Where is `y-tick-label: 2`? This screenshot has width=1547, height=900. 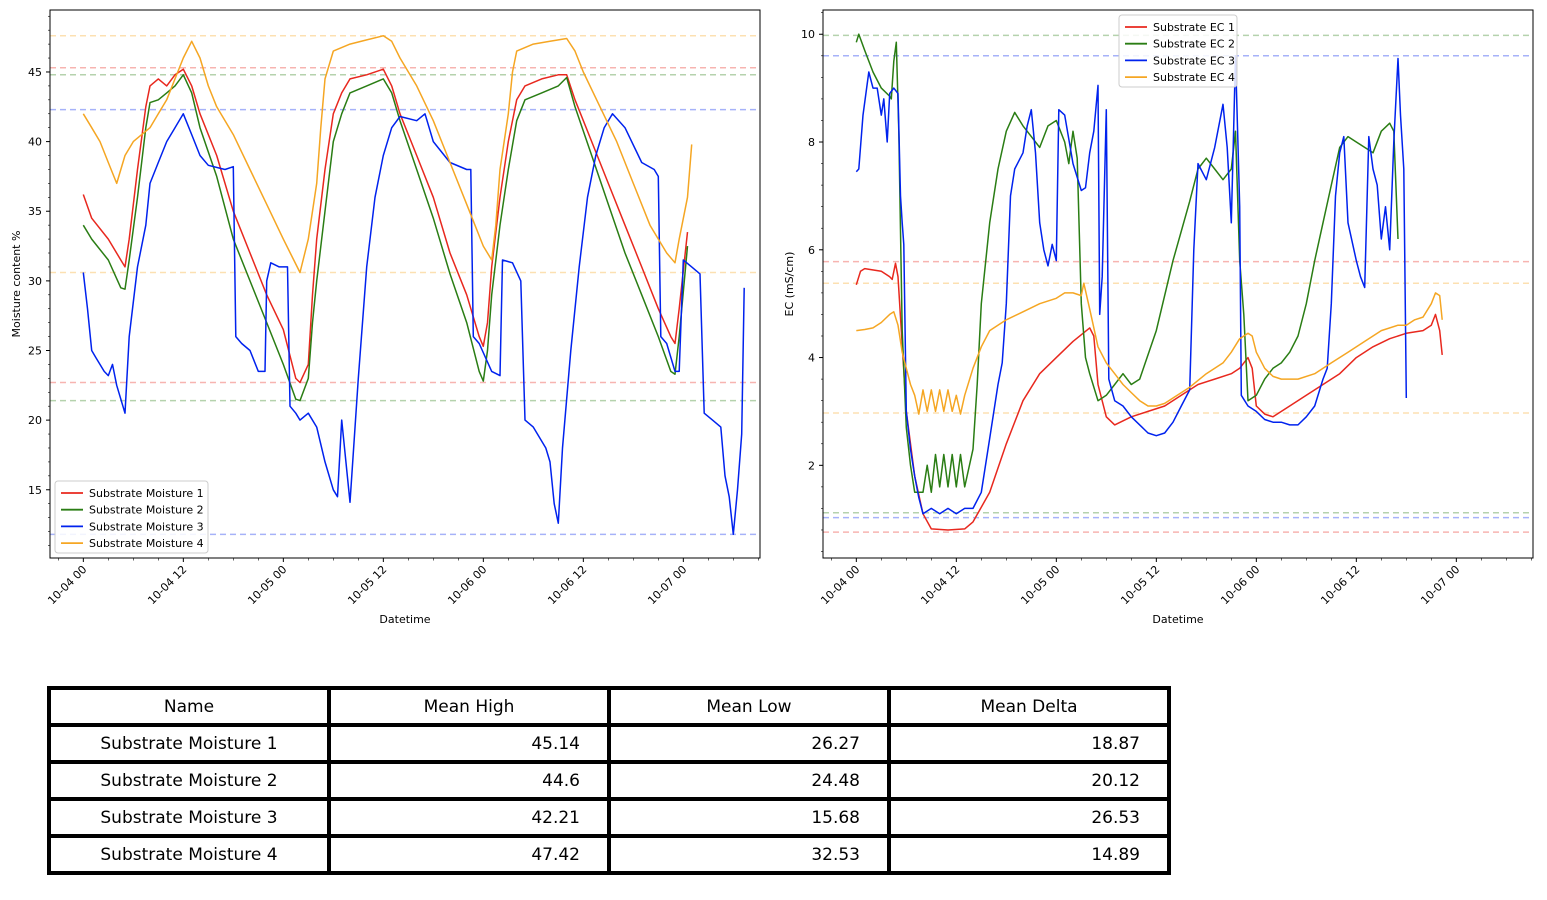 y-tick-label: 2 is located at coordinates (811, 465).